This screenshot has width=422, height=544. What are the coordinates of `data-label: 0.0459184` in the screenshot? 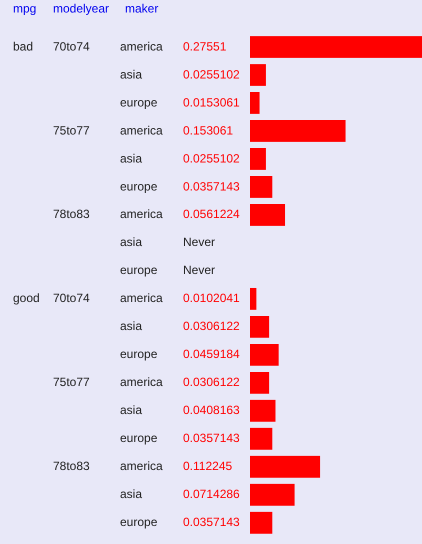 It's located at (211, 354).